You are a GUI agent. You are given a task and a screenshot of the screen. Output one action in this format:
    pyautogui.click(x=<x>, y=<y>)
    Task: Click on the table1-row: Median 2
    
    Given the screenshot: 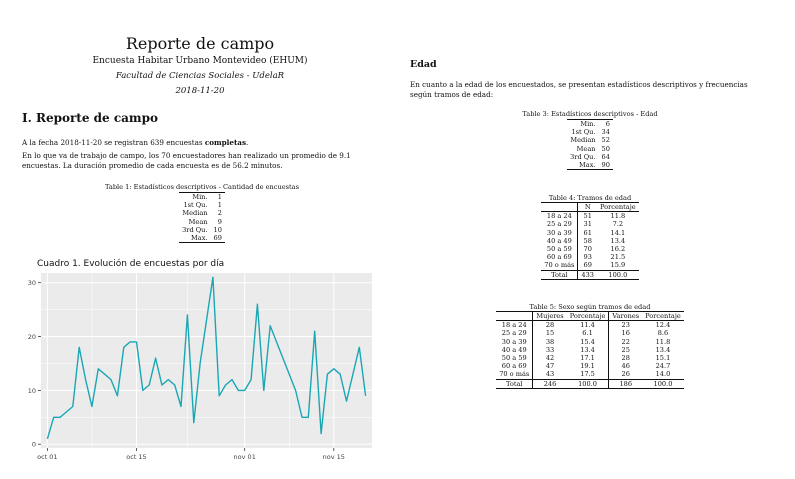 What is the action you would take?
    pyautogui.click(x=202, y=213)
    